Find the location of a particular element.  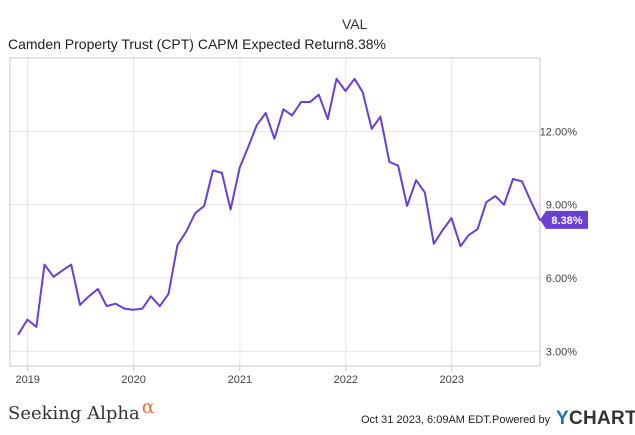

ycharts-wordmark: CHARTS is located at coordinates (601, 418).